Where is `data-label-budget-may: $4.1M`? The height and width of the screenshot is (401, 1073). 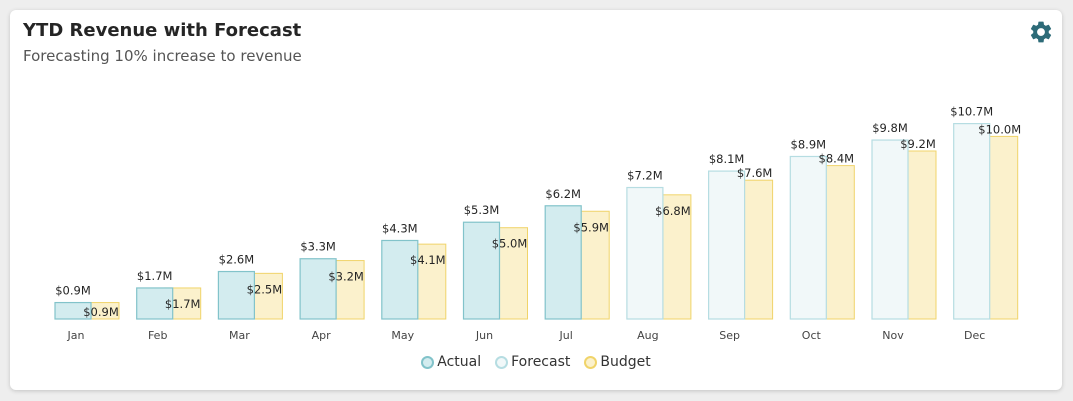
data-label-budget-may: $4.1M is located at coordinates (428, 260).